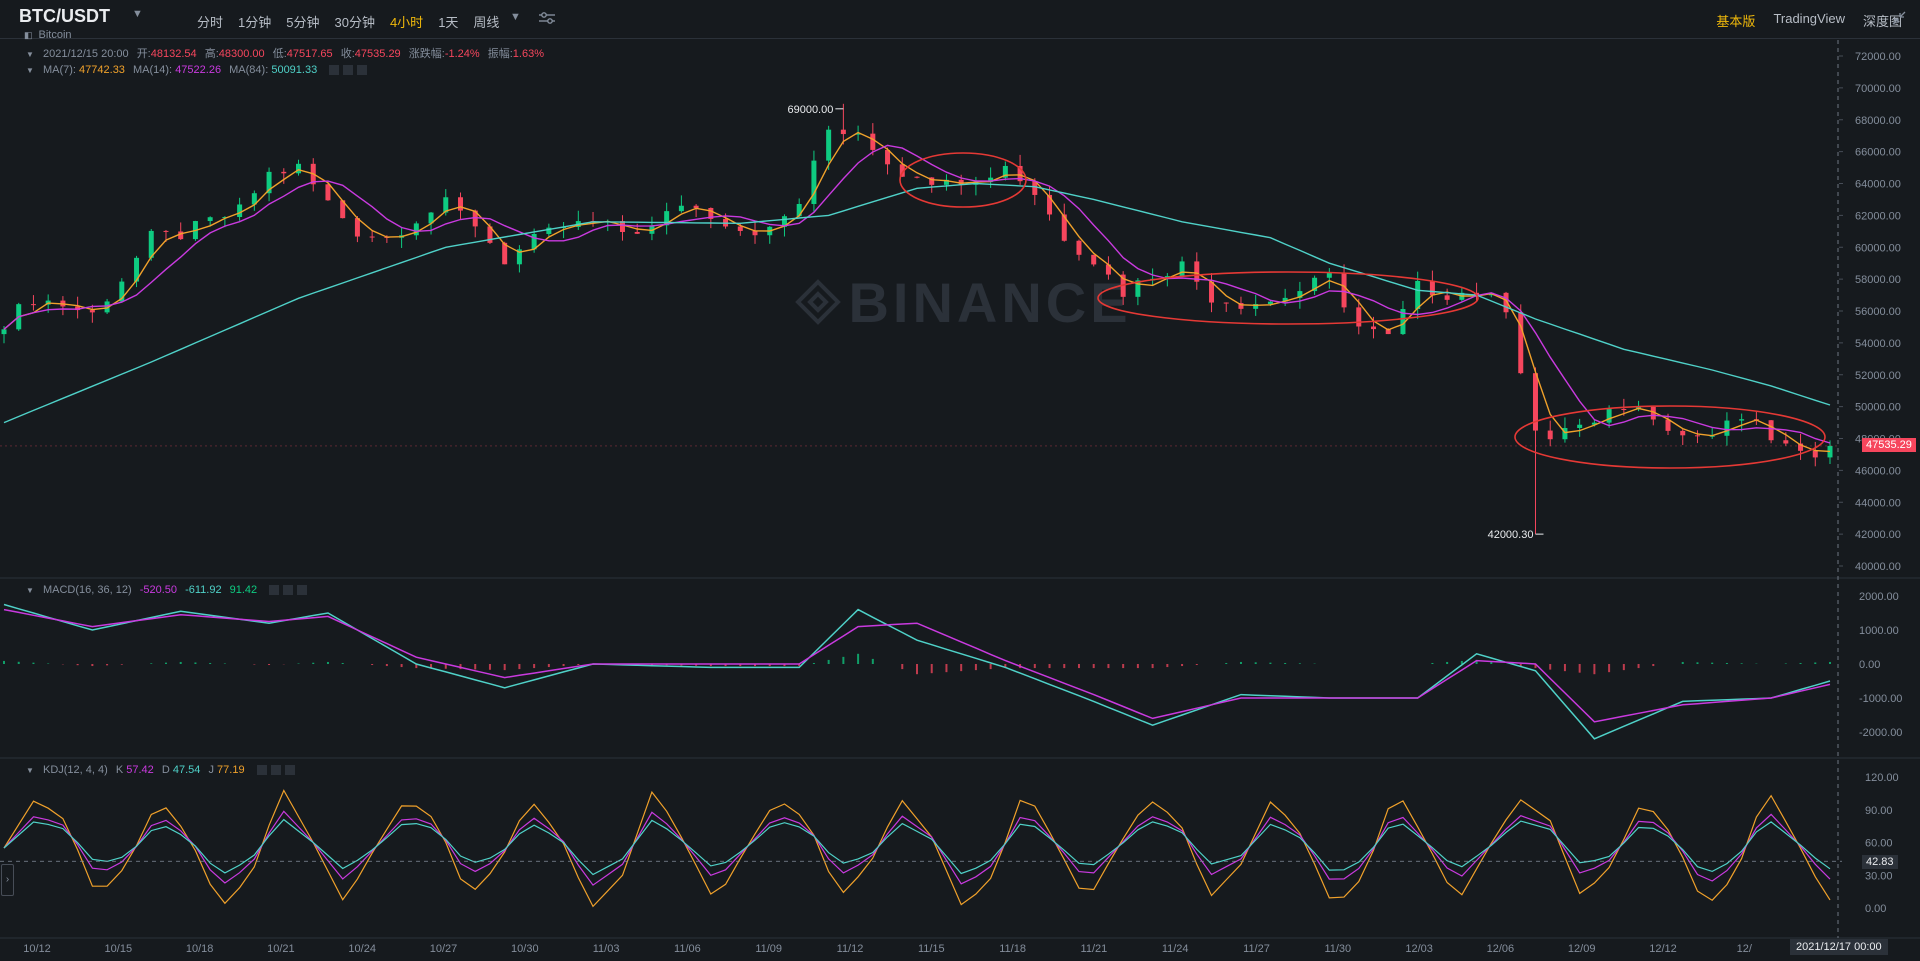  I want to click on view-tab-1: TradingView, so click(1809, 18).